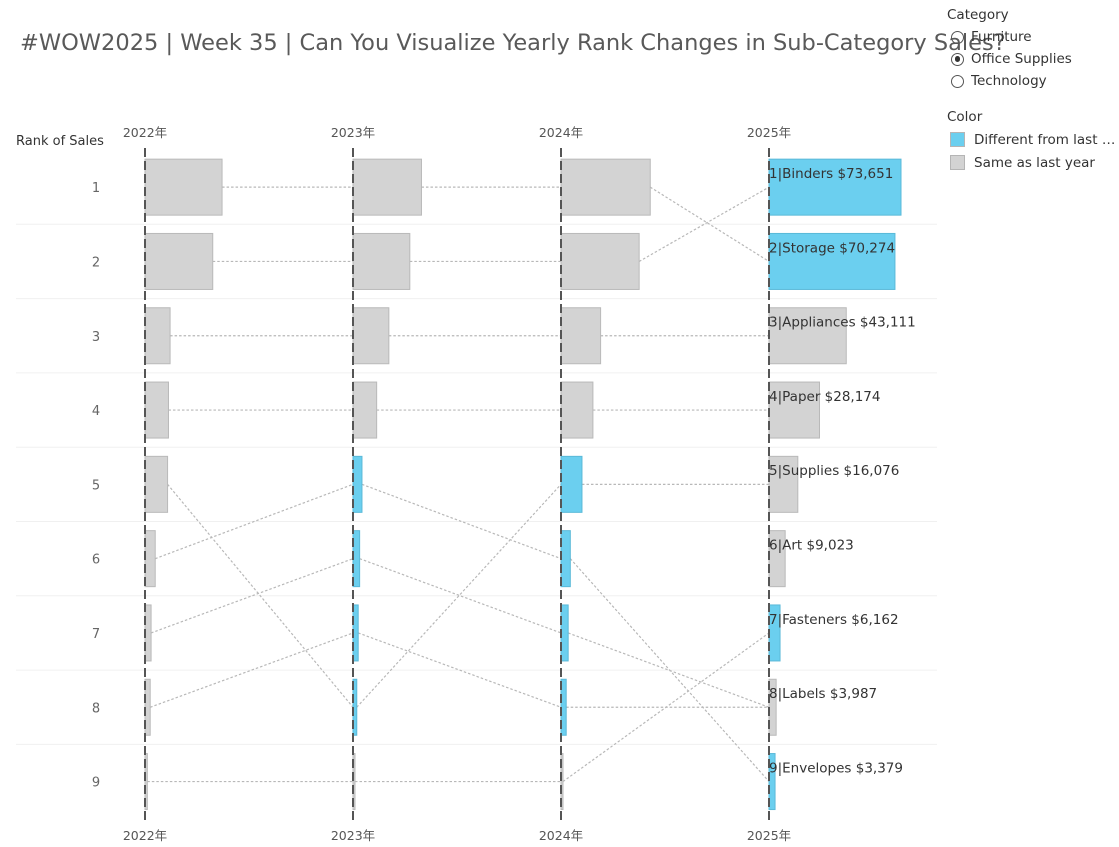  Describe the element at coordinates (353, 835) in the screenshot. I see `year-tick-label-bottom: 2023年` at that location.